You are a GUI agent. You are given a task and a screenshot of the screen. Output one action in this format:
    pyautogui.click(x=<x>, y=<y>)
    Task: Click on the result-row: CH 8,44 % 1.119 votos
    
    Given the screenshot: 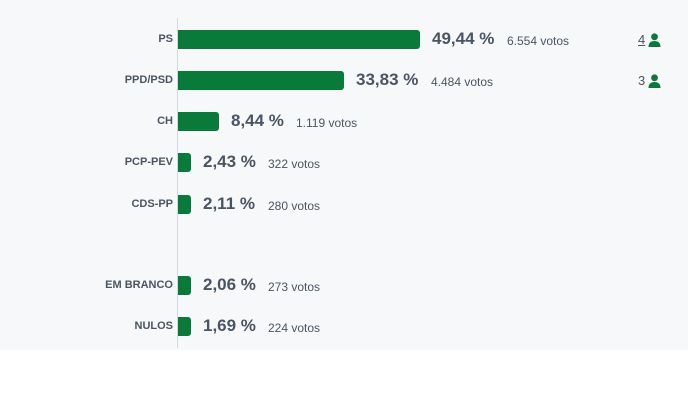 What is the action you would take?
    pyautogui.click(x=344, y=121)
    